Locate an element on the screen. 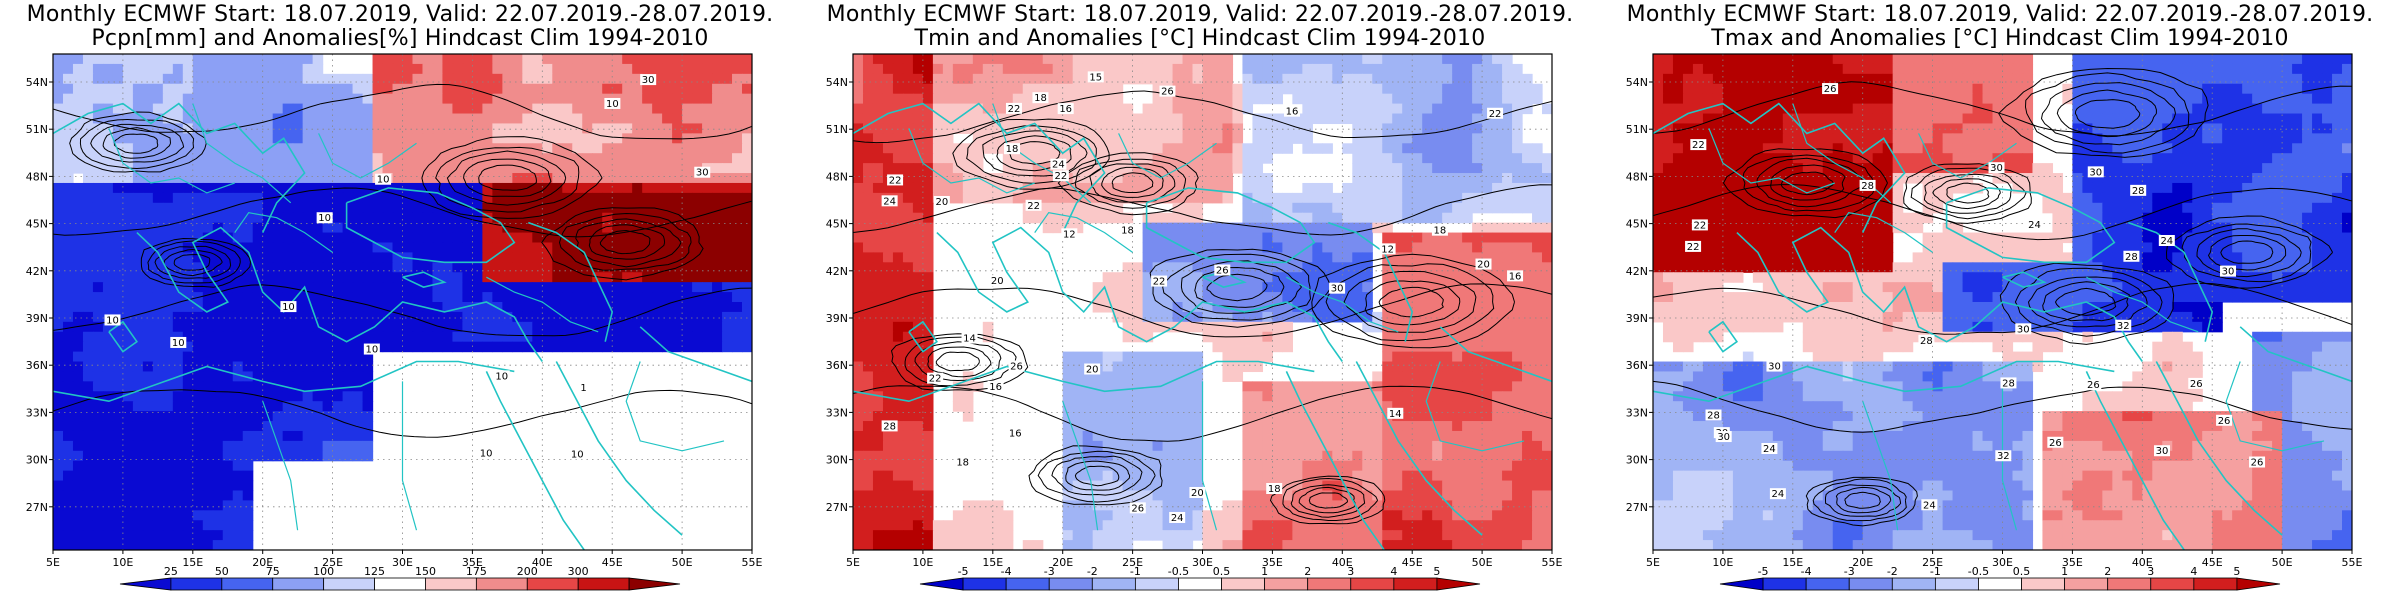 The width and height of the screenshot is (2400, 600). contour-label: 30 is located at coordinates (648, 80).